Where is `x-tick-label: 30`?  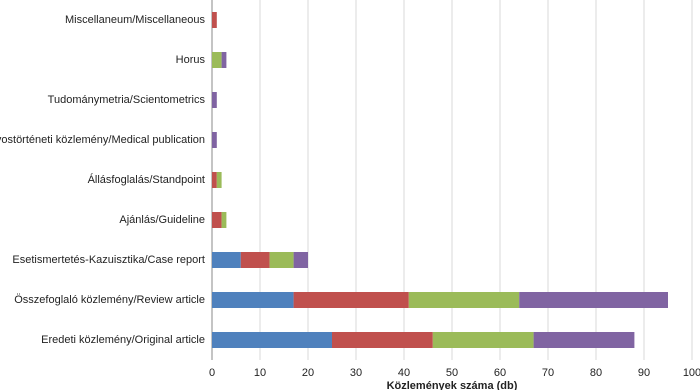
x-tick-label: 30 is located at coordinates (356, 373).